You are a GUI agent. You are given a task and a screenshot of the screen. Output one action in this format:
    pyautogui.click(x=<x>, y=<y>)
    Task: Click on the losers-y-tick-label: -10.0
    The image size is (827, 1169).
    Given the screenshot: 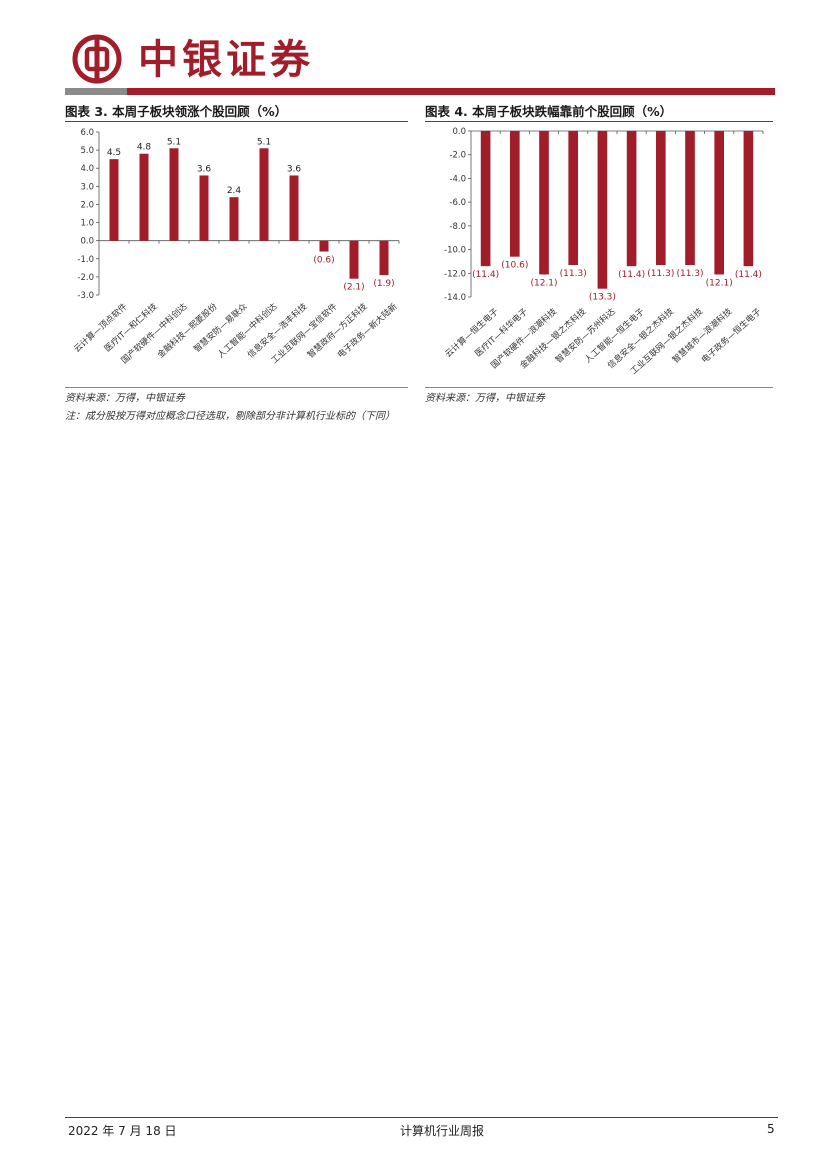 What is the action you would take?
    pyautogui.click(x=455, y=251)
    